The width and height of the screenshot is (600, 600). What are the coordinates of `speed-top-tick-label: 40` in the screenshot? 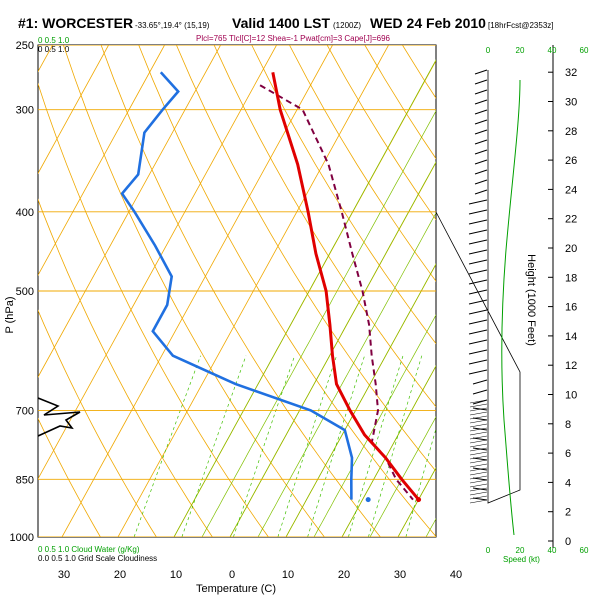 It's located at (552, 50).